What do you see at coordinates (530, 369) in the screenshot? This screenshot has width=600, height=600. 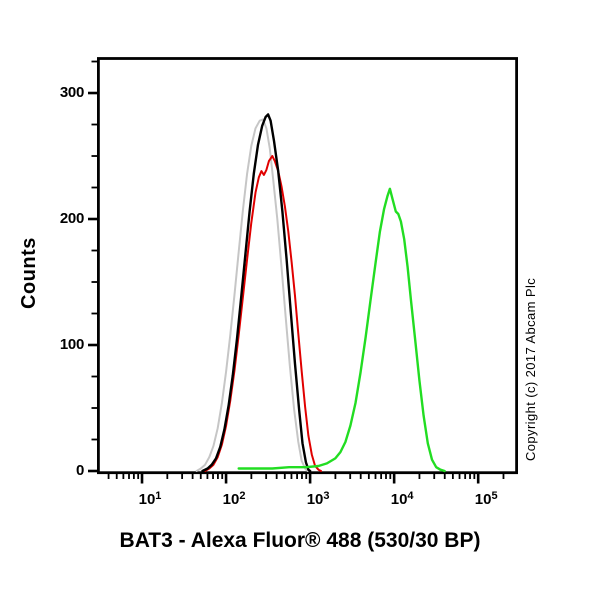 I see `copyright-text: Copyright (c) 2017 Abcam Plc` at bounding box center [530, 369].